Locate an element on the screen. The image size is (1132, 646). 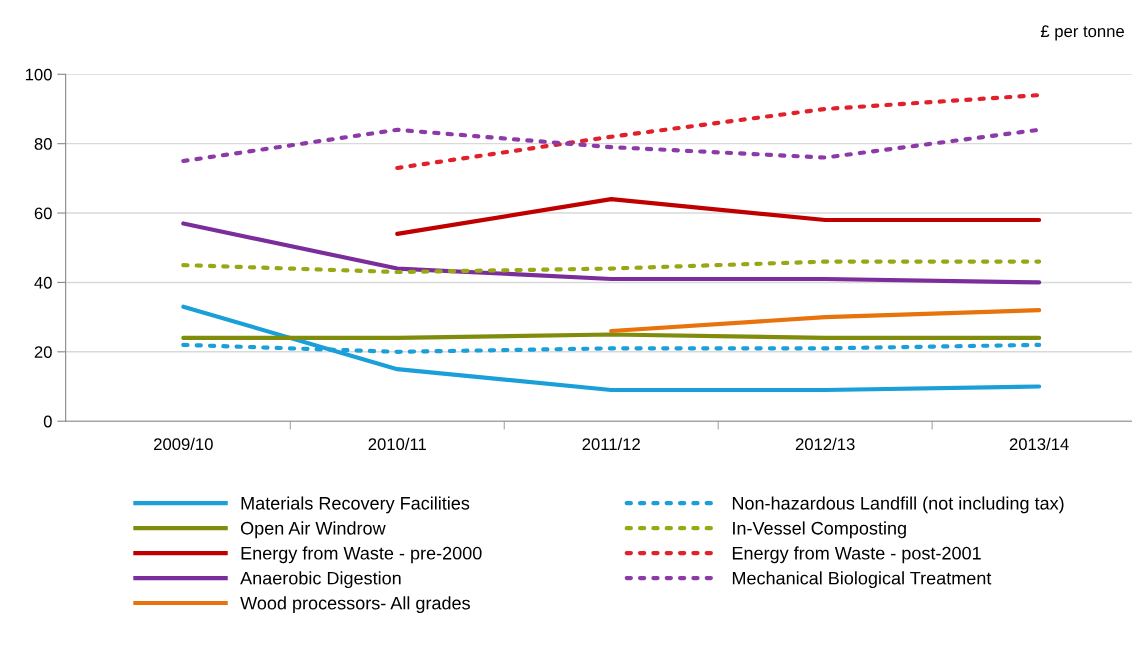
y-tick-label: 20 is located at coordinates (43, 352).